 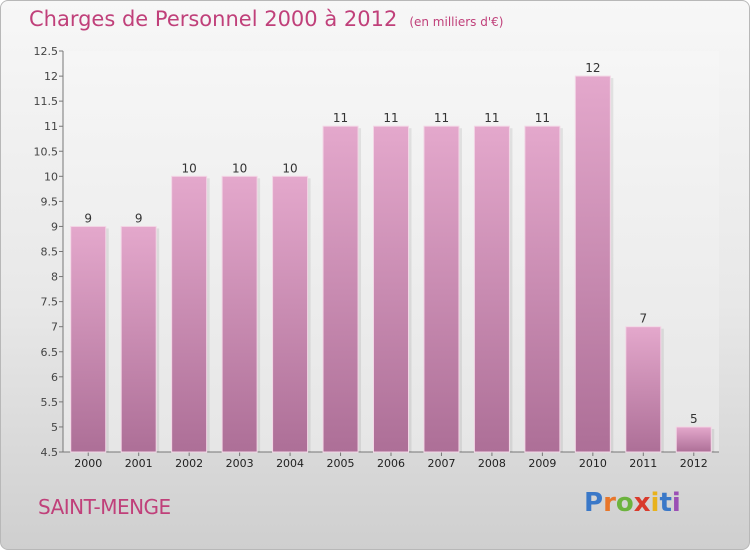 I want to click on y-tick-label: 4.5, so click(x=50, y=452).